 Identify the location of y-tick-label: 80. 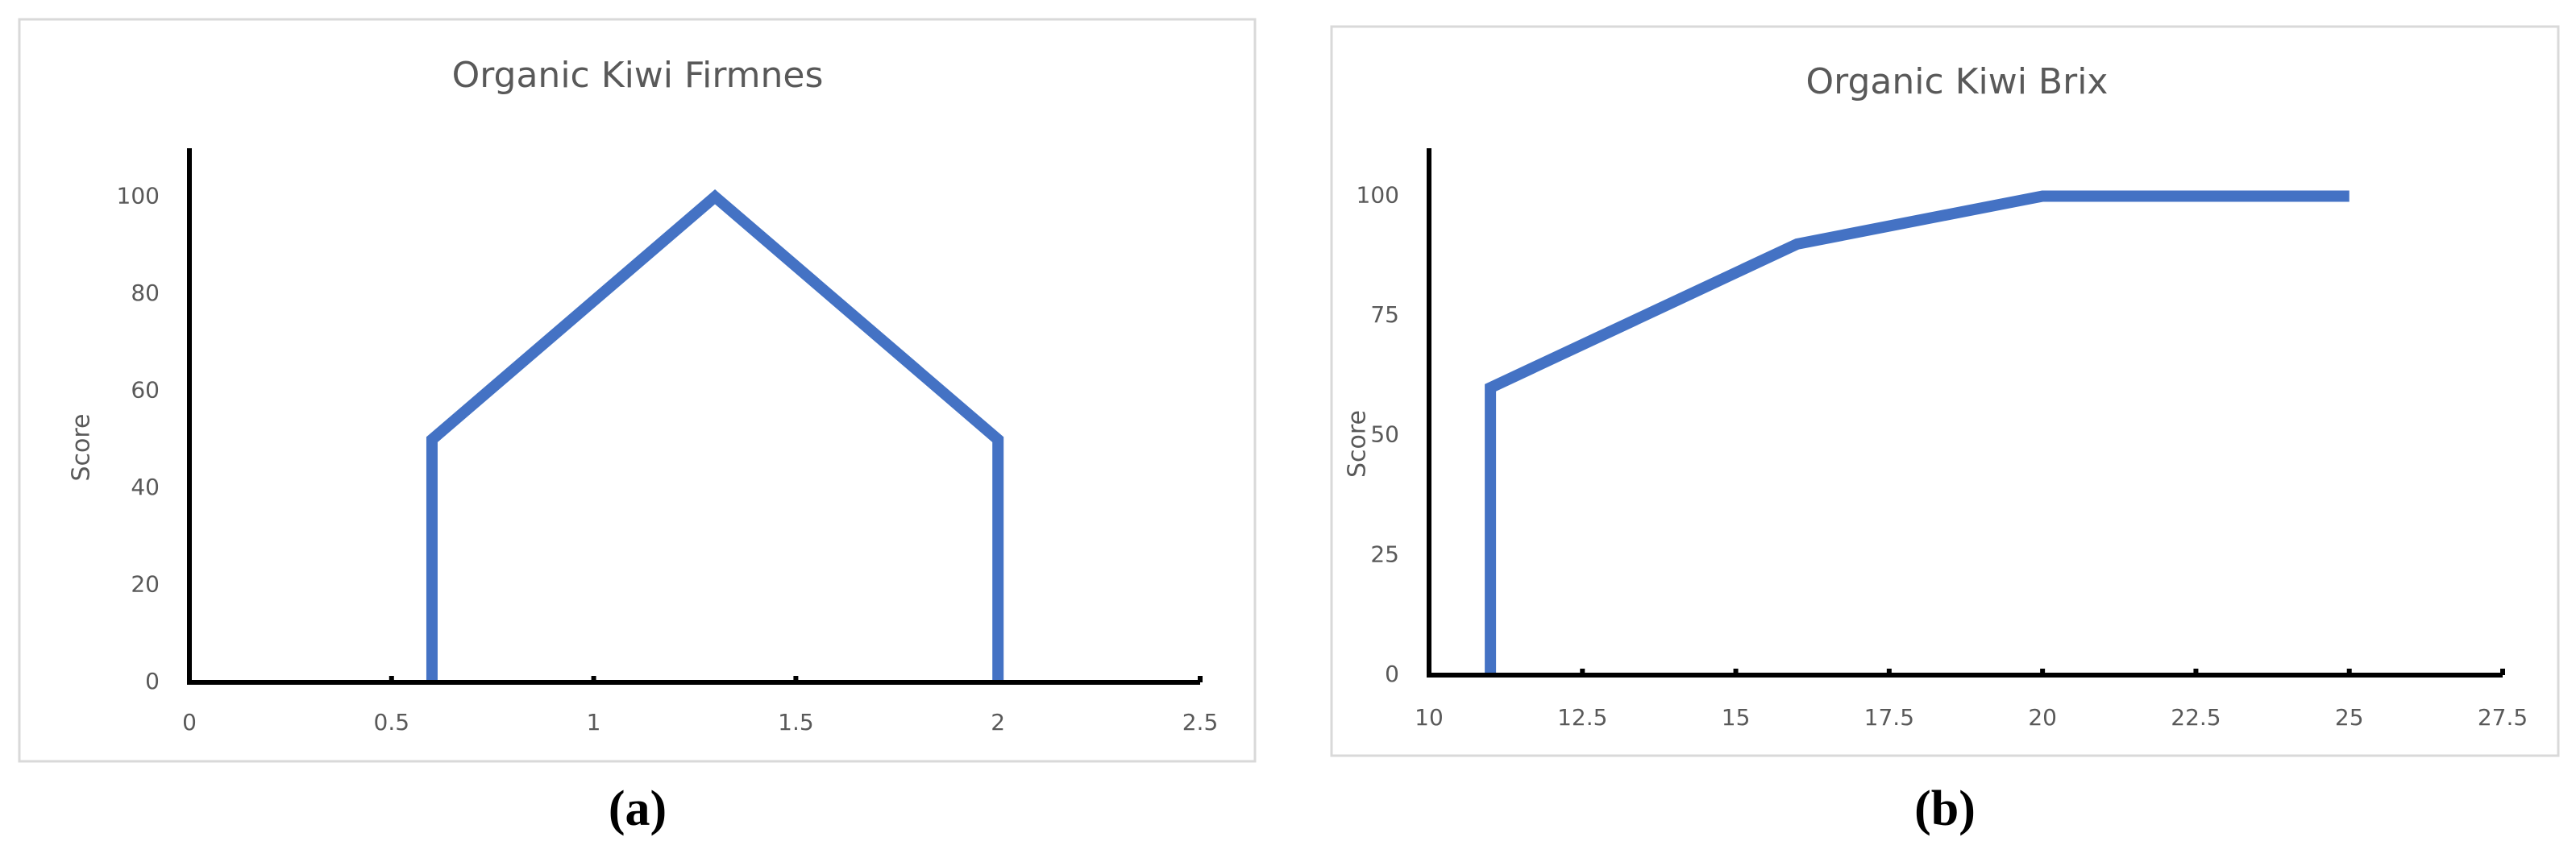
(145, 293).